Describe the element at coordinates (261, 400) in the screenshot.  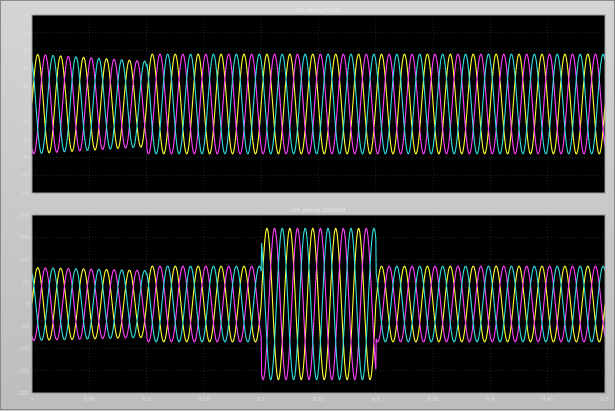
I see `x-tick-label: 0.2` at that location.